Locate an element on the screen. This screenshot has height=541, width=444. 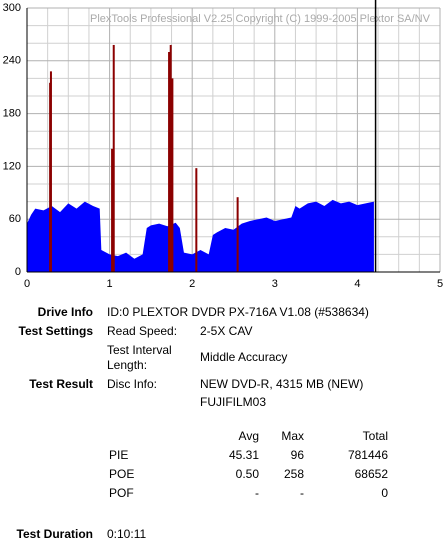
row-label: PIE is located at coordinates (119, 455).